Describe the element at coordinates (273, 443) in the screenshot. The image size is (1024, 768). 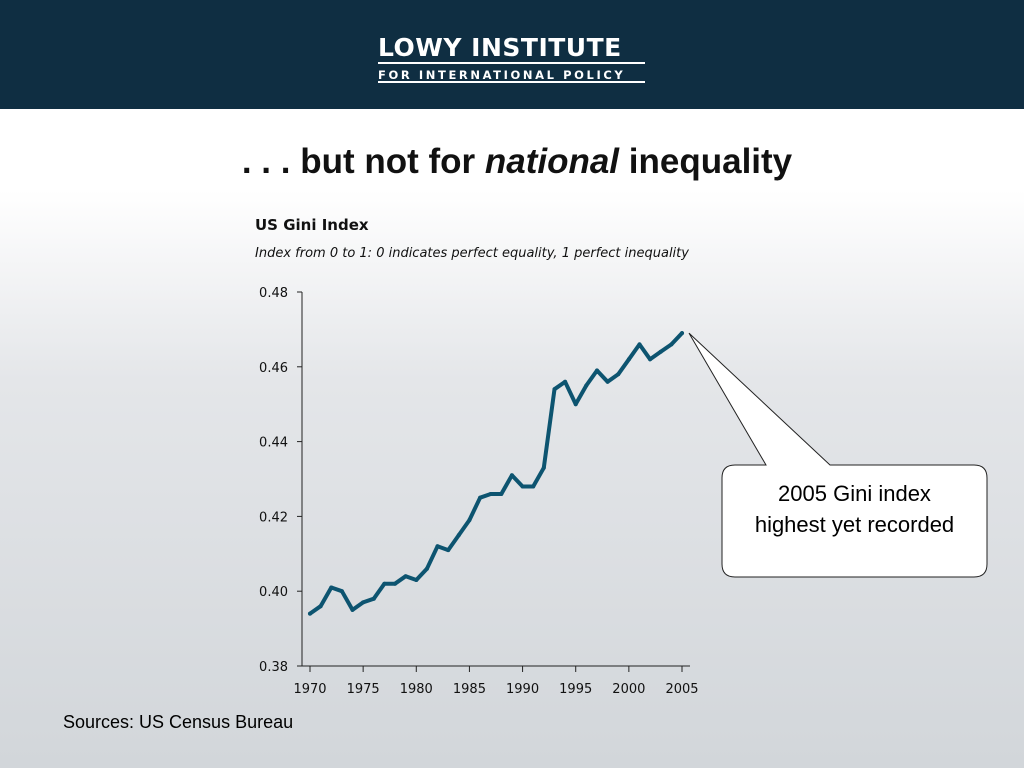
I see `y-tick-label: 0.44` at that location.